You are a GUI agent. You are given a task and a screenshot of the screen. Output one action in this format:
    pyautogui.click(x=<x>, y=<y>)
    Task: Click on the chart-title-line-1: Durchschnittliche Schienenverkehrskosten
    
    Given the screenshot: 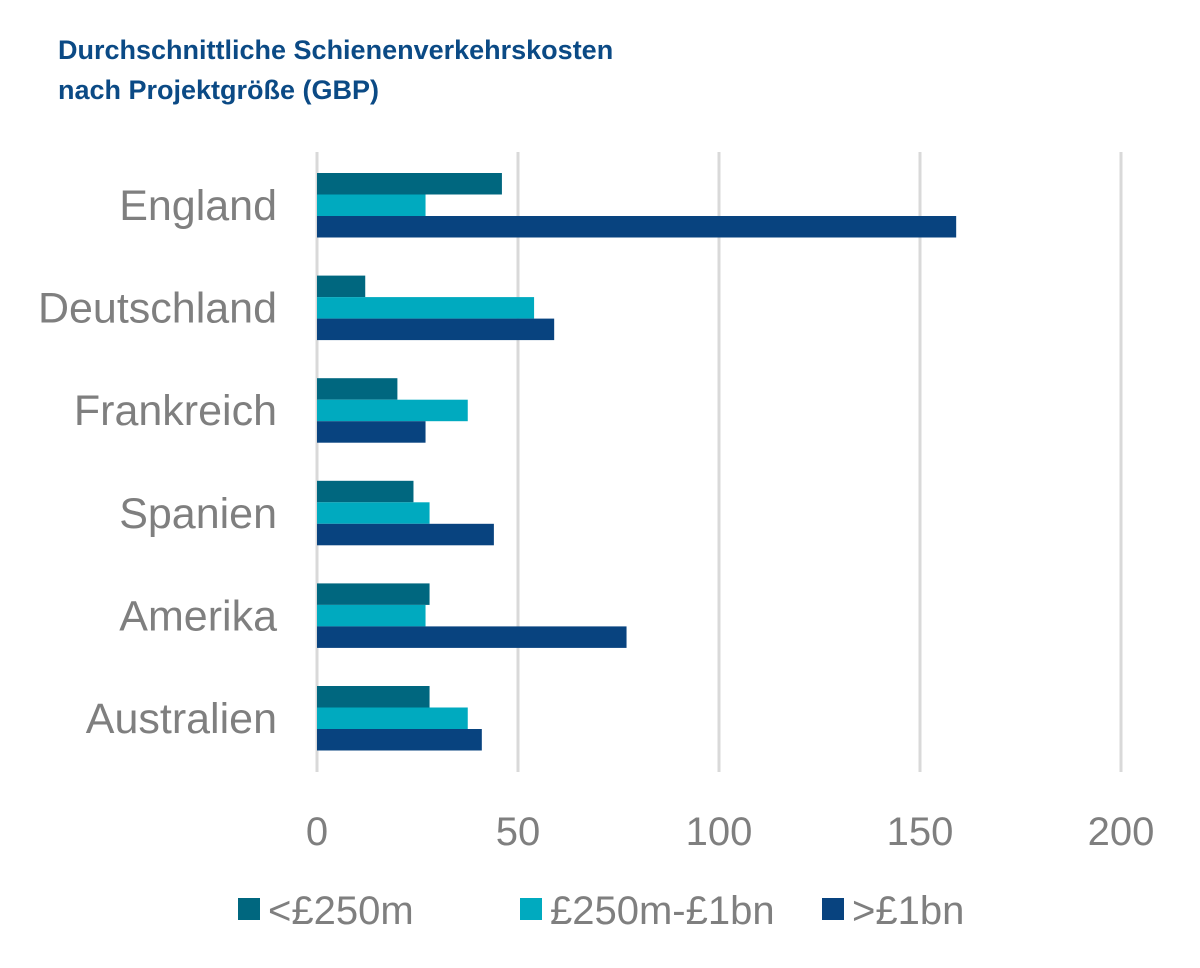 What is the action you would take?
    pyautogui.click(x=336, y=50)
    